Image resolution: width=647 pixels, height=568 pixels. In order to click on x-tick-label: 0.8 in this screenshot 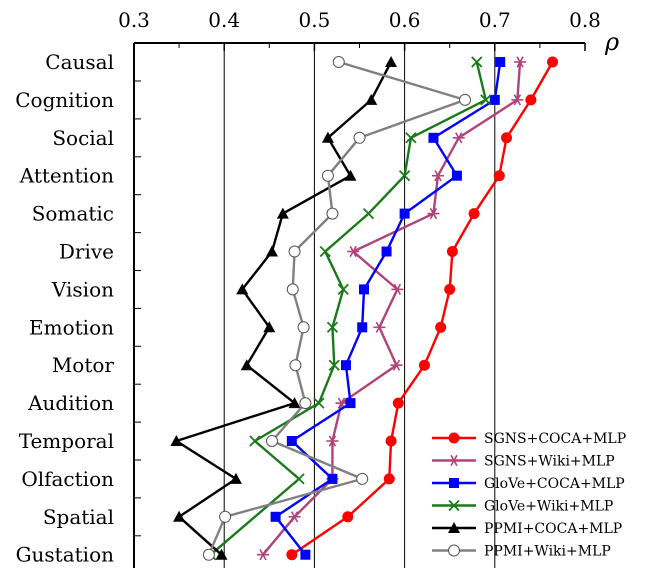, I will do `click(585, 20)`.